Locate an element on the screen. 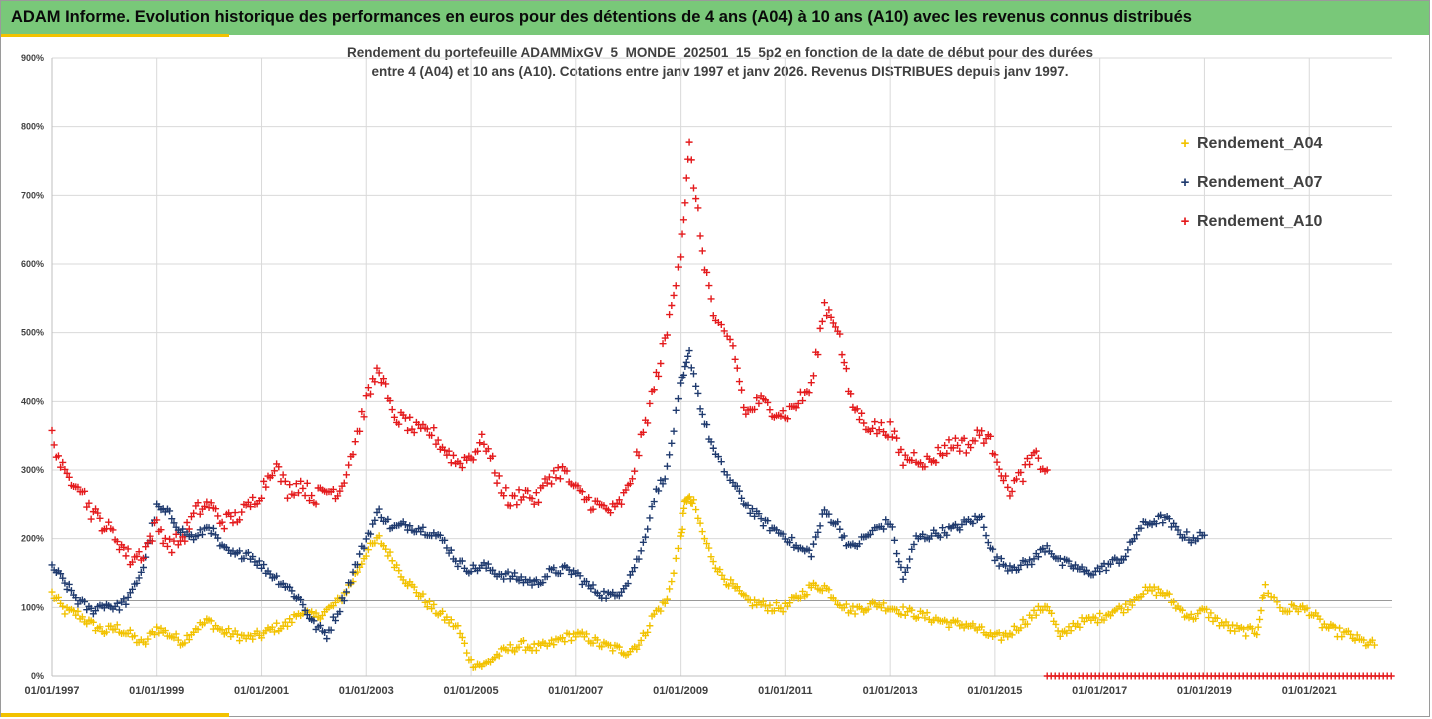 Image resolution: width=1432 pixels, height=719 pixels. x-tick-label: 01/01/2005 is located at coordinates (471, 691).